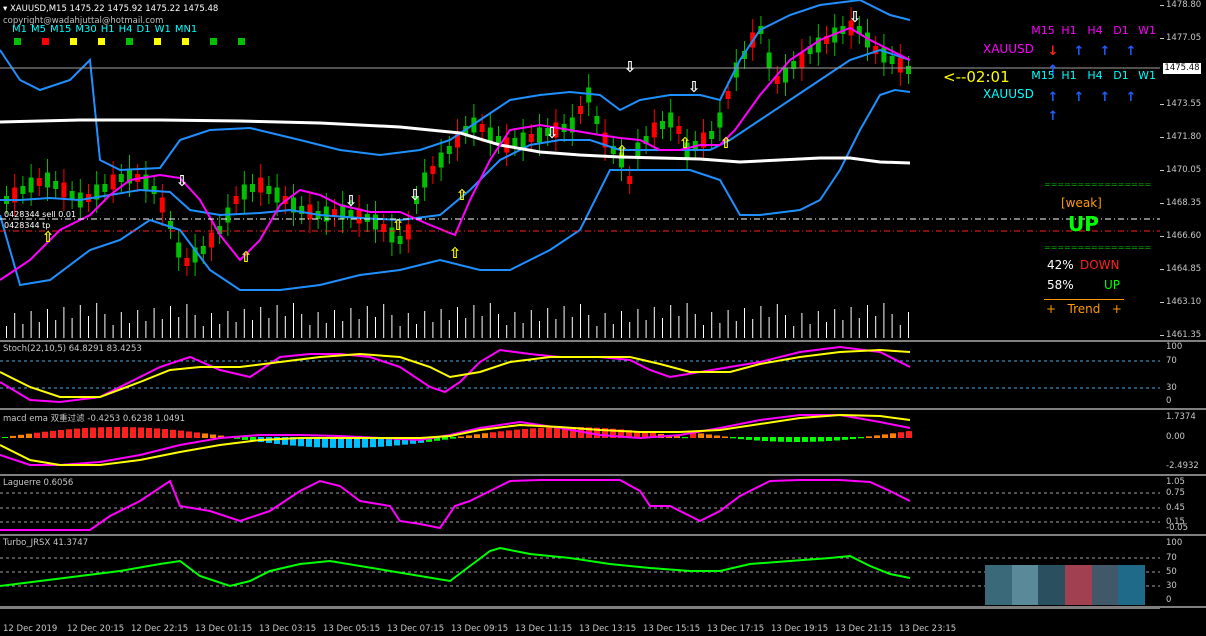 The width and height of the screenshot is (1206, 636). I want to click on timeframe-strip: M1 M5 M15 M30 H1 H4 D1 W1 MN1, so click(139, 36).